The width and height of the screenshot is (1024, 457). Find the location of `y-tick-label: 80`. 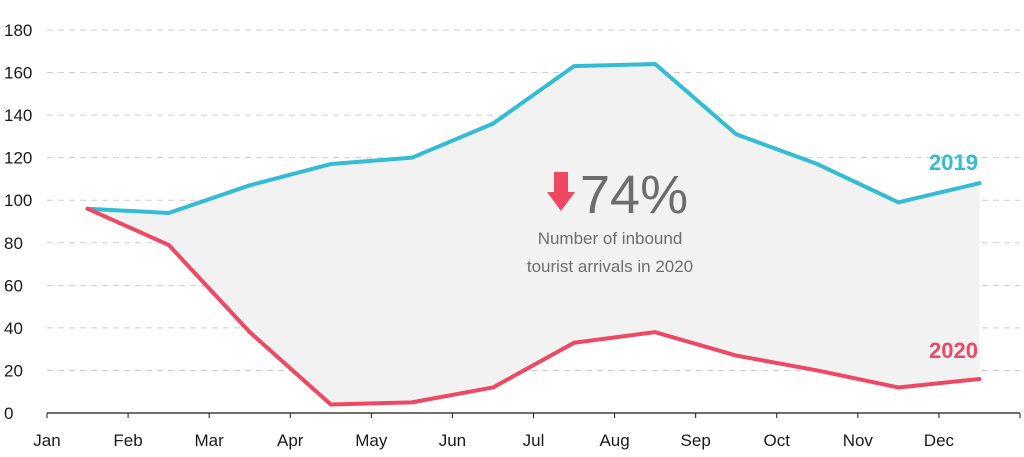

y-tick-label: 80 is located at coordinates (13, 243).